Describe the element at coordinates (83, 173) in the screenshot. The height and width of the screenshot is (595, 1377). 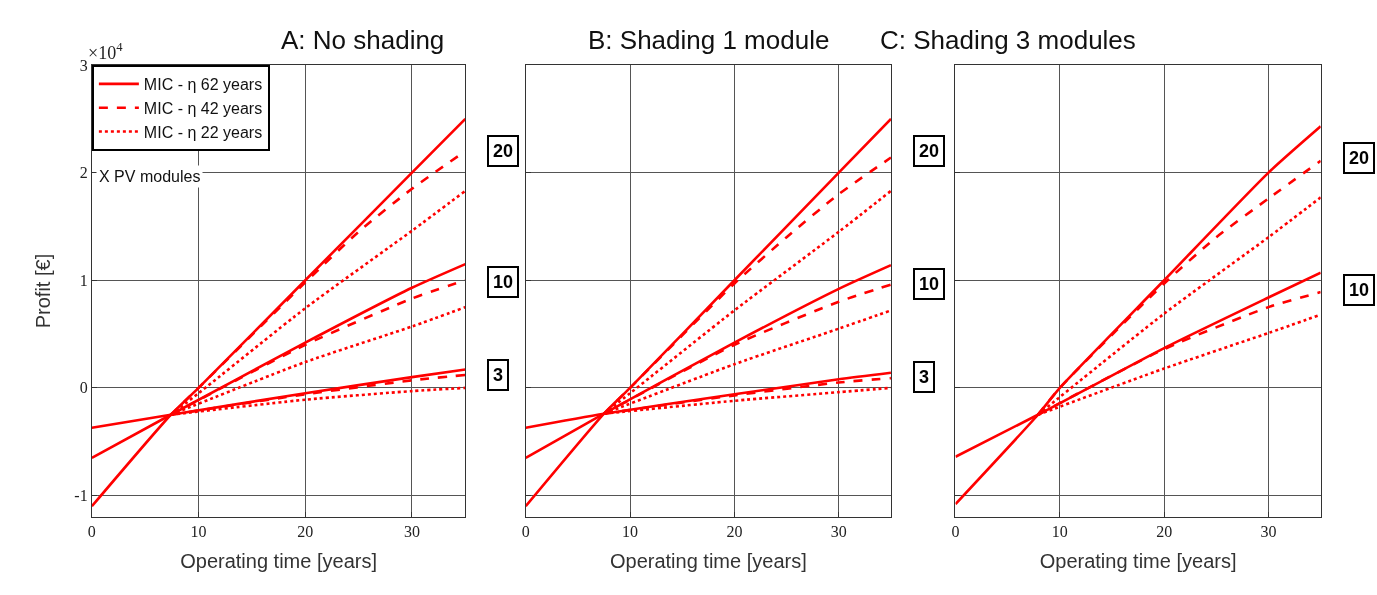
I see `y-tick-label: 2` at that location.